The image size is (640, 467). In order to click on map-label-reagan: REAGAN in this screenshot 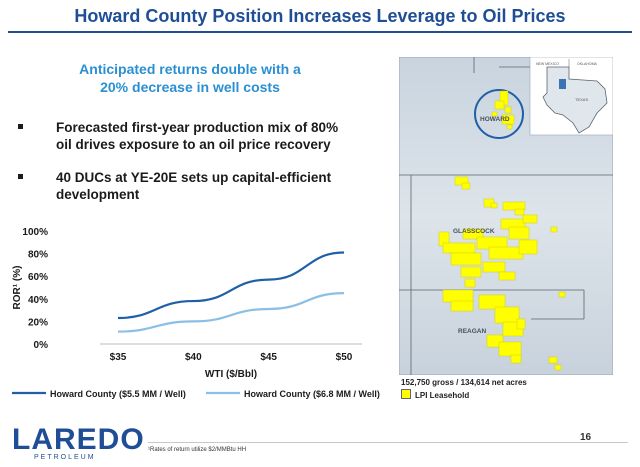, I will do `click(472, 331)`.